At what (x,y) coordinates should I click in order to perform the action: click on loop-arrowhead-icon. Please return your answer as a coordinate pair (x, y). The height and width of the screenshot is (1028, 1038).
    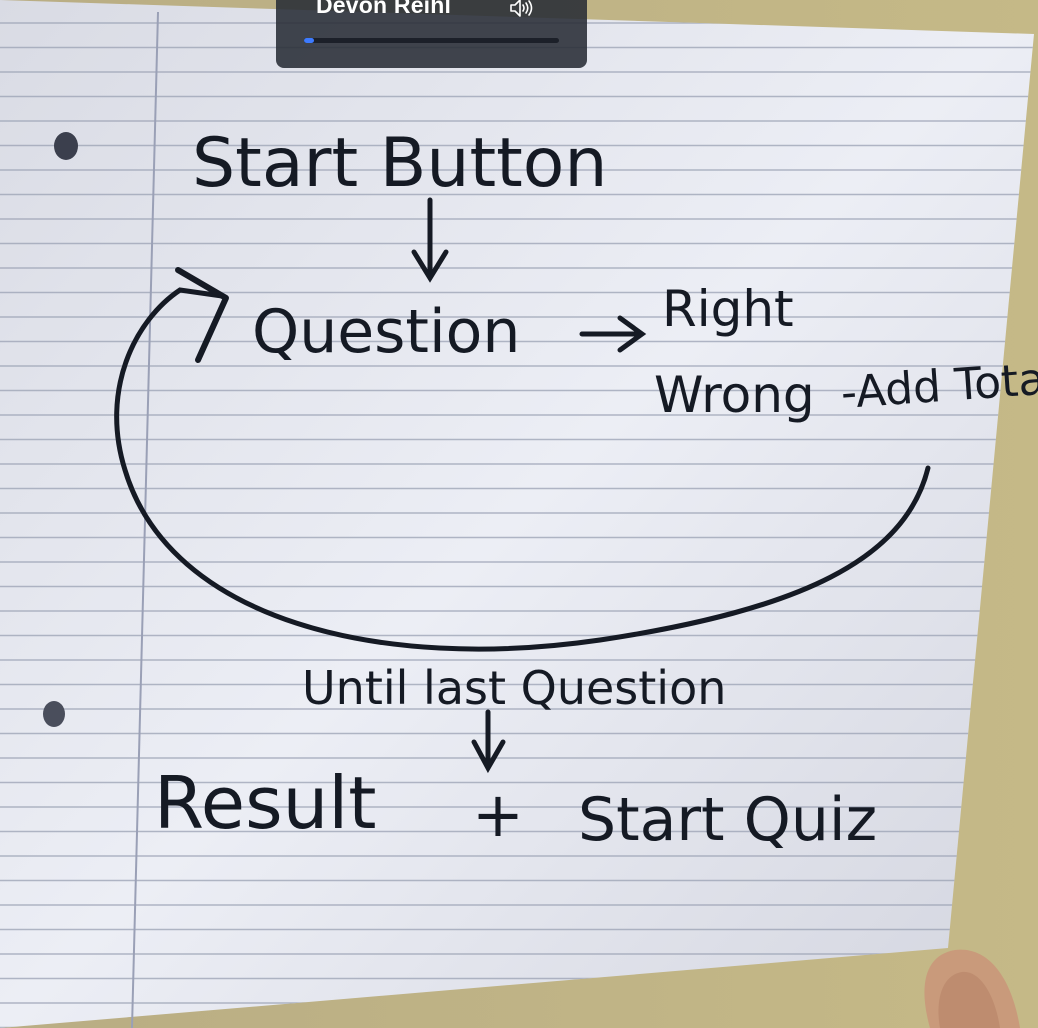
    Looking at the image, I should click on (202, 315).